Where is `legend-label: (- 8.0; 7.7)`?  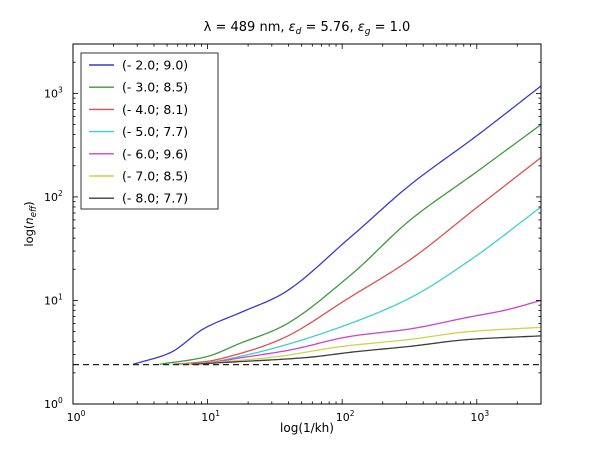 legend-label: (- 8.0; 7.7) is located at coordinates (155, 198).